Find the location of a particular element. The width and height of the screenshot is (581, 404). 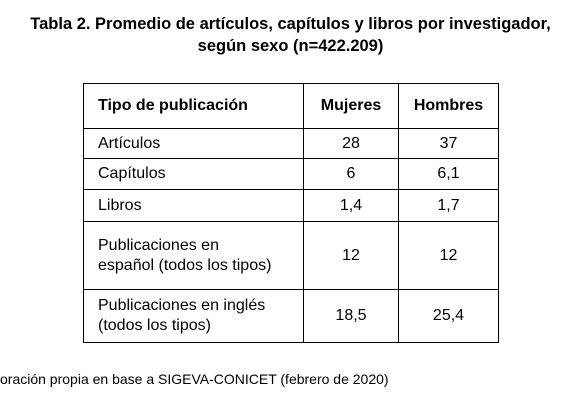

cell: 28 is located at coordinates (351, 143).